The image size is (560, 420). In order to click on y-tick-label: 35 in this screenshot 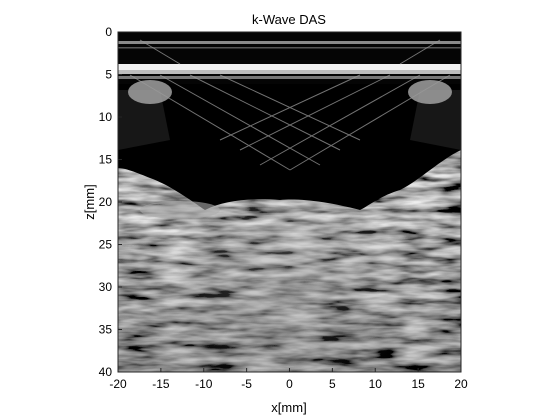, I will do `click(106, 330)`.